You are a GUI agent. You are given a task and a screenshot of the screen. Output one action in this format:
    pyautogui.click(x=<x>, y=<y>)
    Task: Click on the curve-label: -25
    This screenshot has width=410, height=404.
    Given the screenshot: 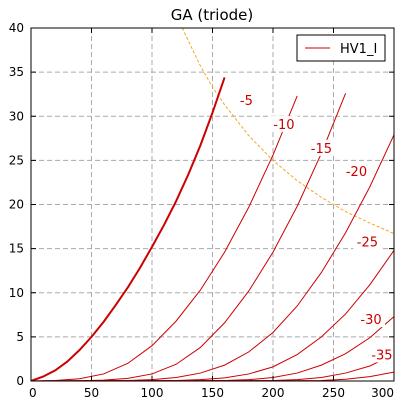 What is the action you would take?
    pyautogui.click(x=367, y=241)
    